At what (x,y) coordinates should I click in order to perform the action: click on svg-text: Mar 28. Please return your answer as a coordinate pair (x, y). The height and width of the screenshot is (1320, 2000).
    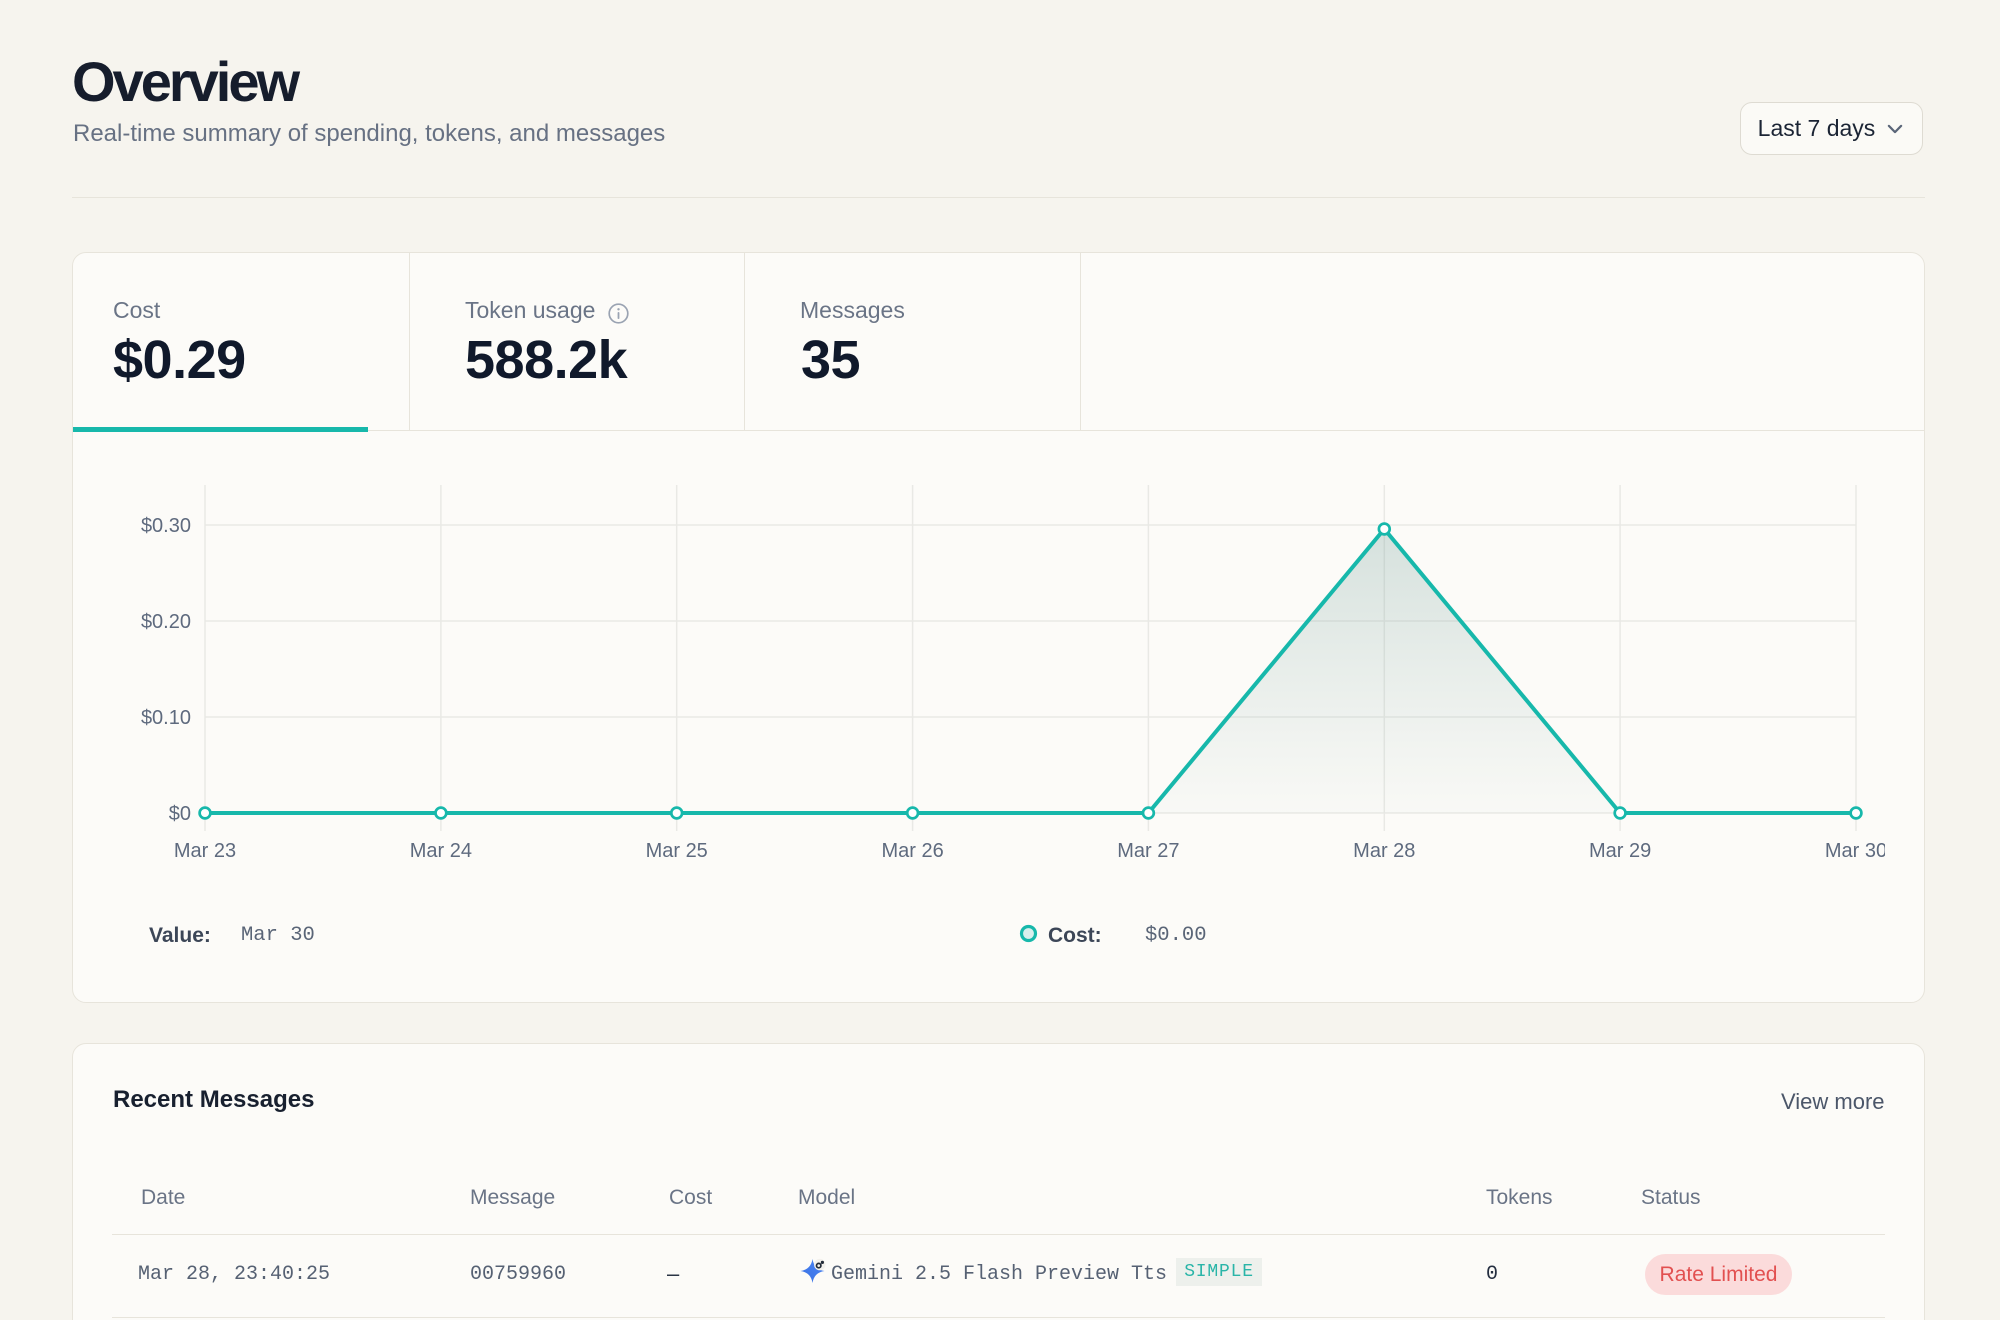
    Looking at the image, I should click on (1384, 851).